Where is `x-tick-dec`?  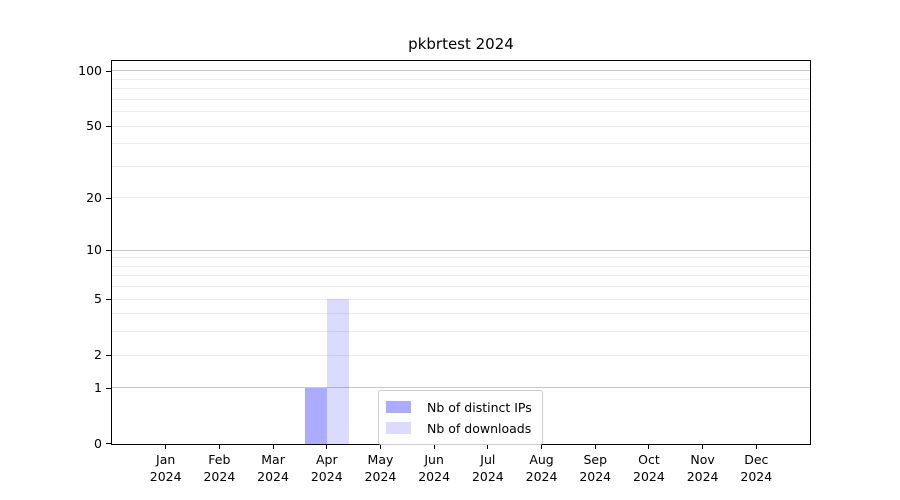
x-tick-dec is located at coordinates (756, 446).